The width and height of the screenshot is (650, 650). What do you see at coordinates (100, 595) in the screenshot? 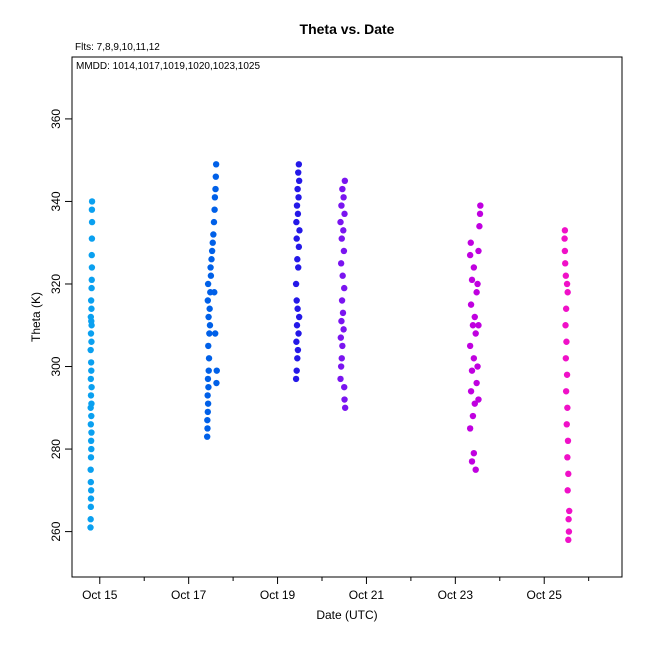
I see `x-tick-label: Oct 15` at bounding box center [100, 595].